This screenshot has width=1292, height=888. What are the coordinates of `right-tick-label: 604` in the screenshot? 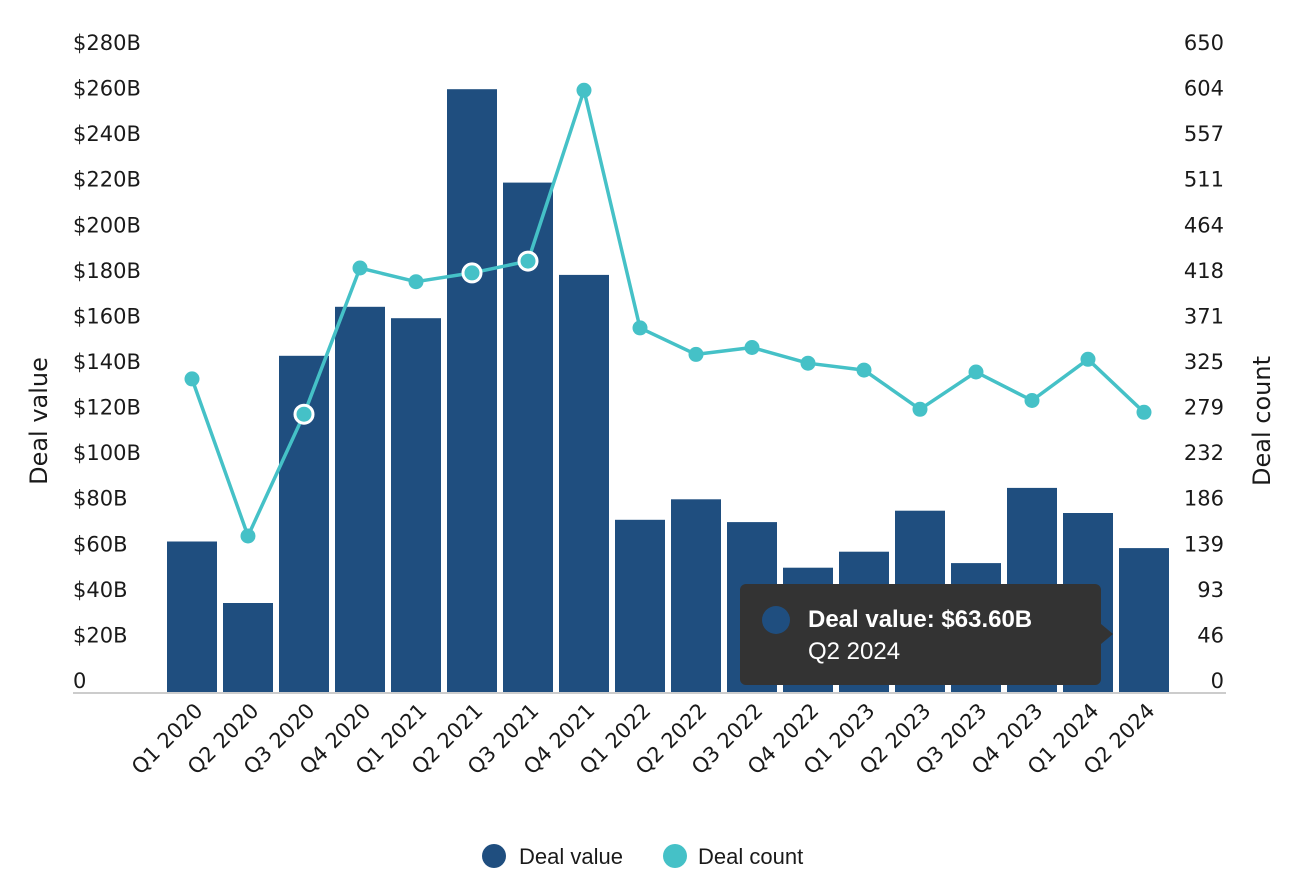 It's located at (1204, 89).